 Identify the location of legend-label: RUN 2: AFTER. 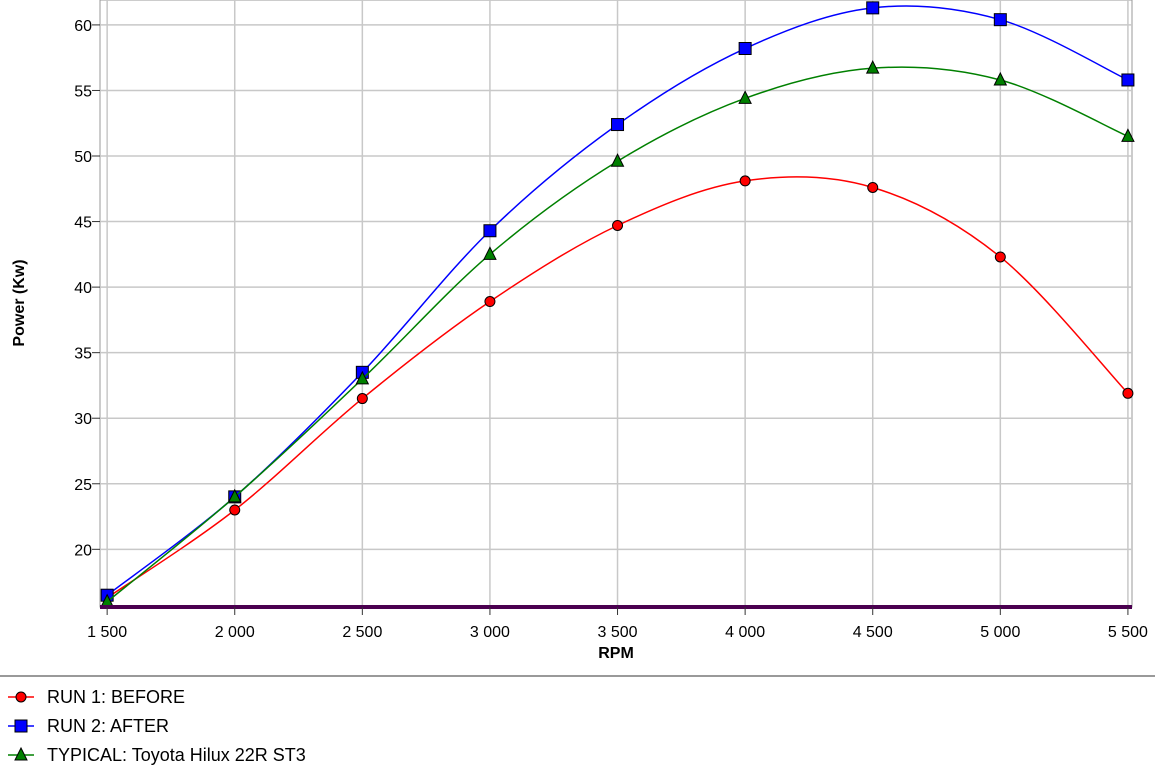
(108, 726).